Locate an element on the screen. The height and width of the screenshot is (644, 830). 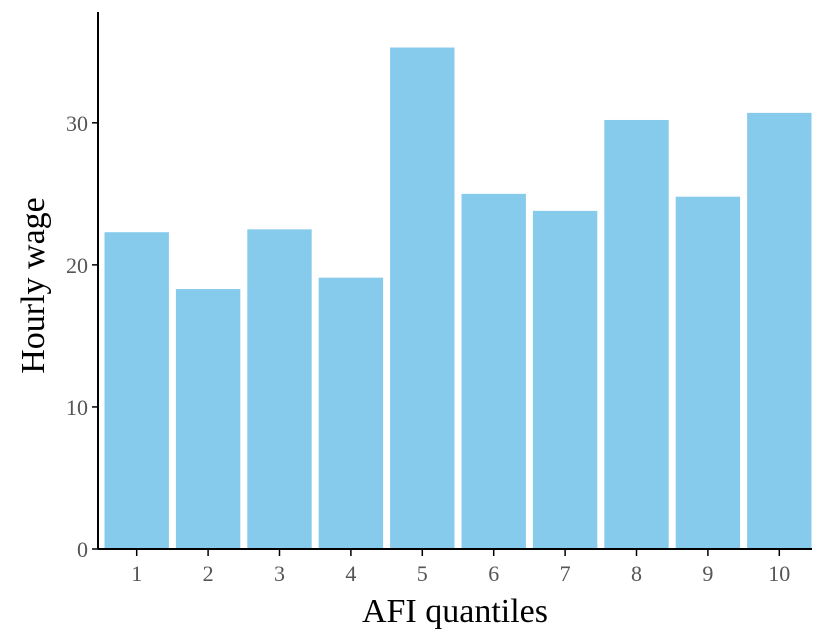
x-tick-label: 3 is located at coordinates (279, 573).